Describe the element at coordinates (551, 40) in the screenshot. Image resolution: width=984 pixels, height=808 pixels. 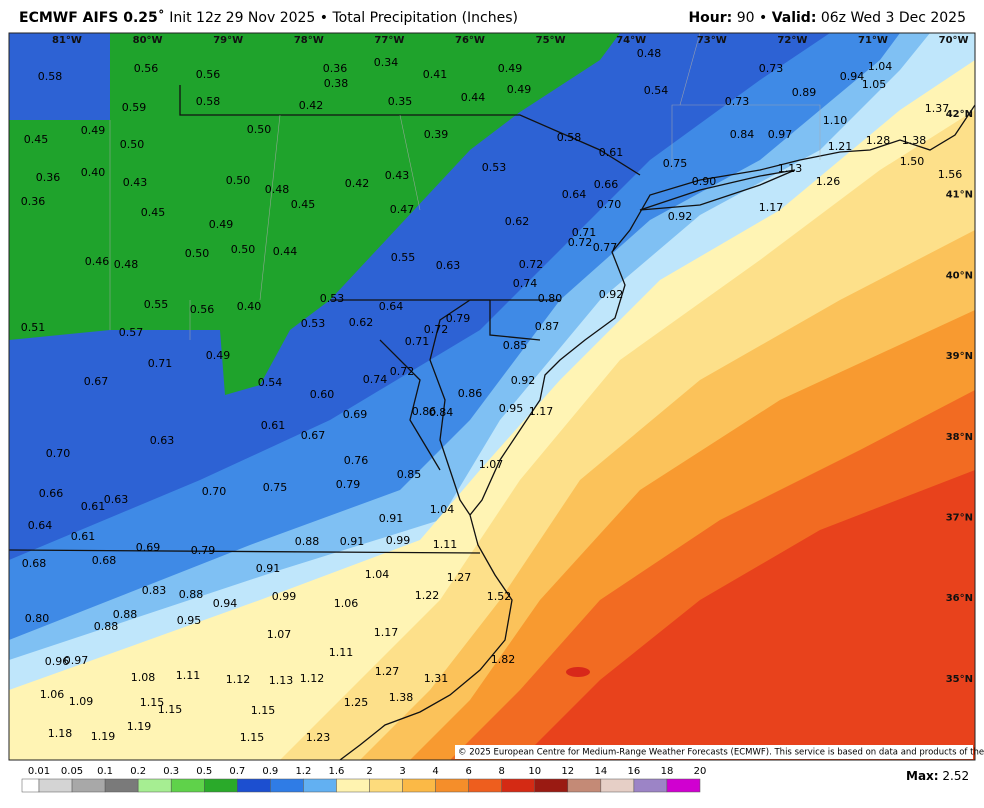
I see `longitude-label: 75°W` at that location.